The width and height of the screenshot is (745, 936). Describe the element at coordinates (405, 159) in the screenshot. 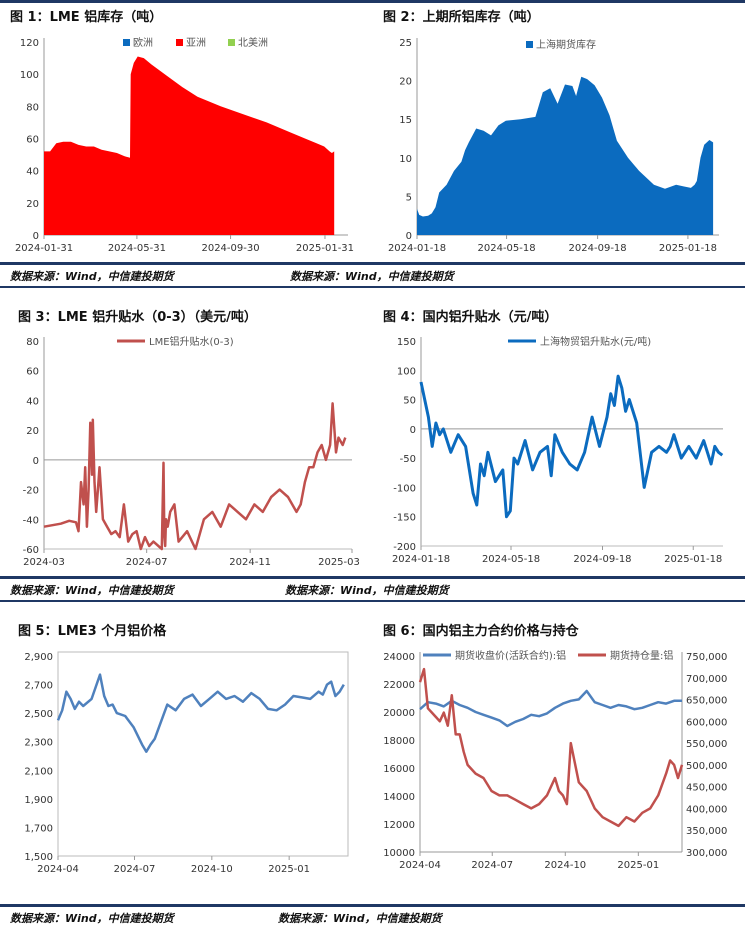

I see `y-tick-label: 10` at that location.